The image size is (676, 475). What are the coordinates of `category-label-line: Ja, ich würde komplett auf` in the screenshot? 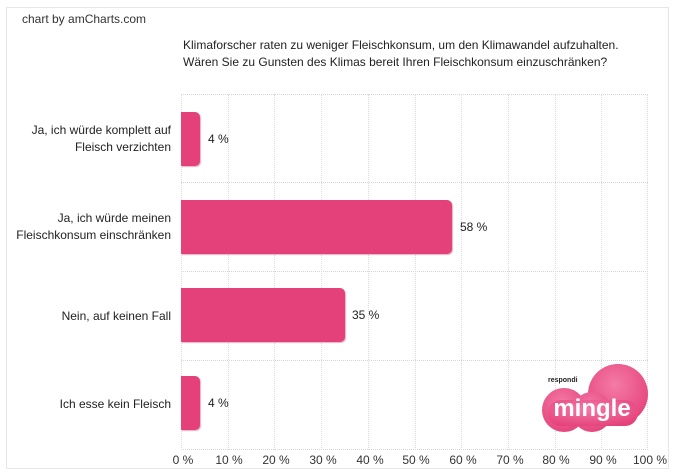 It's located at (101, 130).